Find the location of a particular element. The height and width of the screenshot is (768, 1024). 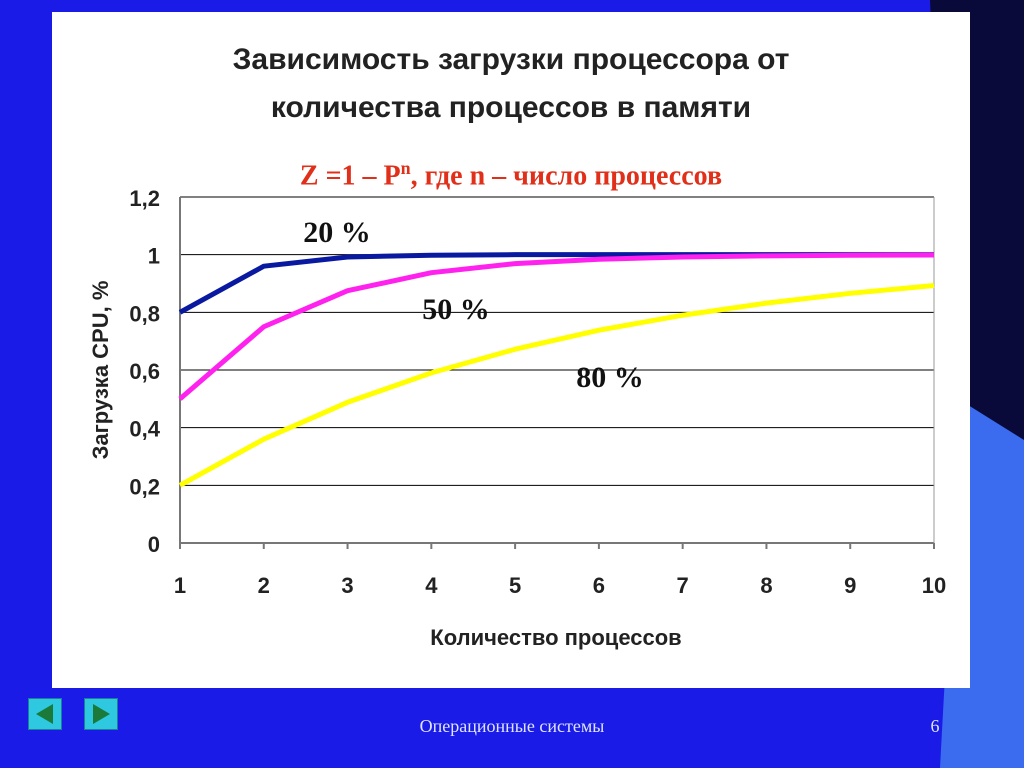

arrow-left-icon is located at coordinates (44, 714).